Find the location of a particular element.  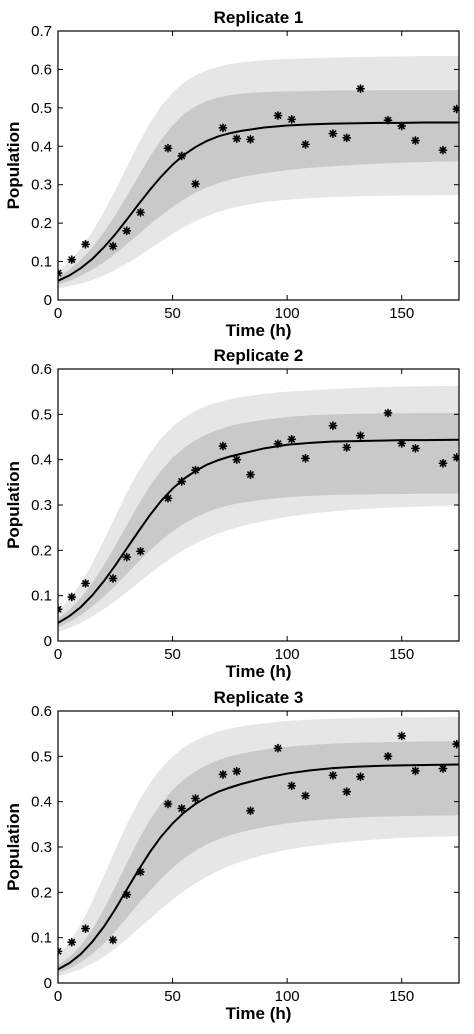

x-tick-label: 150 is located at coordinates (401, 996).